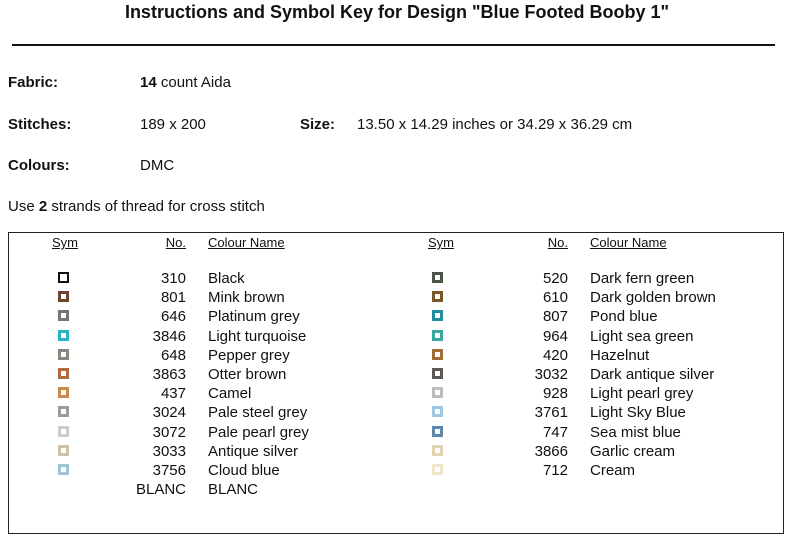  What do you see at coordinates (613, 470) in the screenshot?
I see `colour-name: Cream` at bounding box center [613, 470].